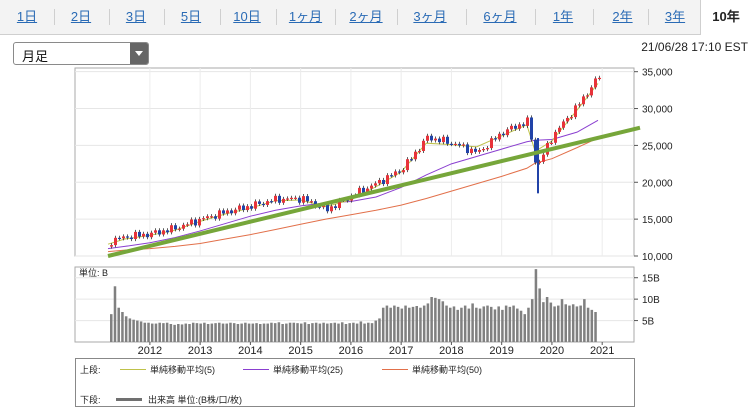 Image resolution: width=750 pixels, height=411 pixels. What do you see at coordinates (247, 16) in the screenshot?
I see `tab-5: 10日` at bounding box center [247, 16].